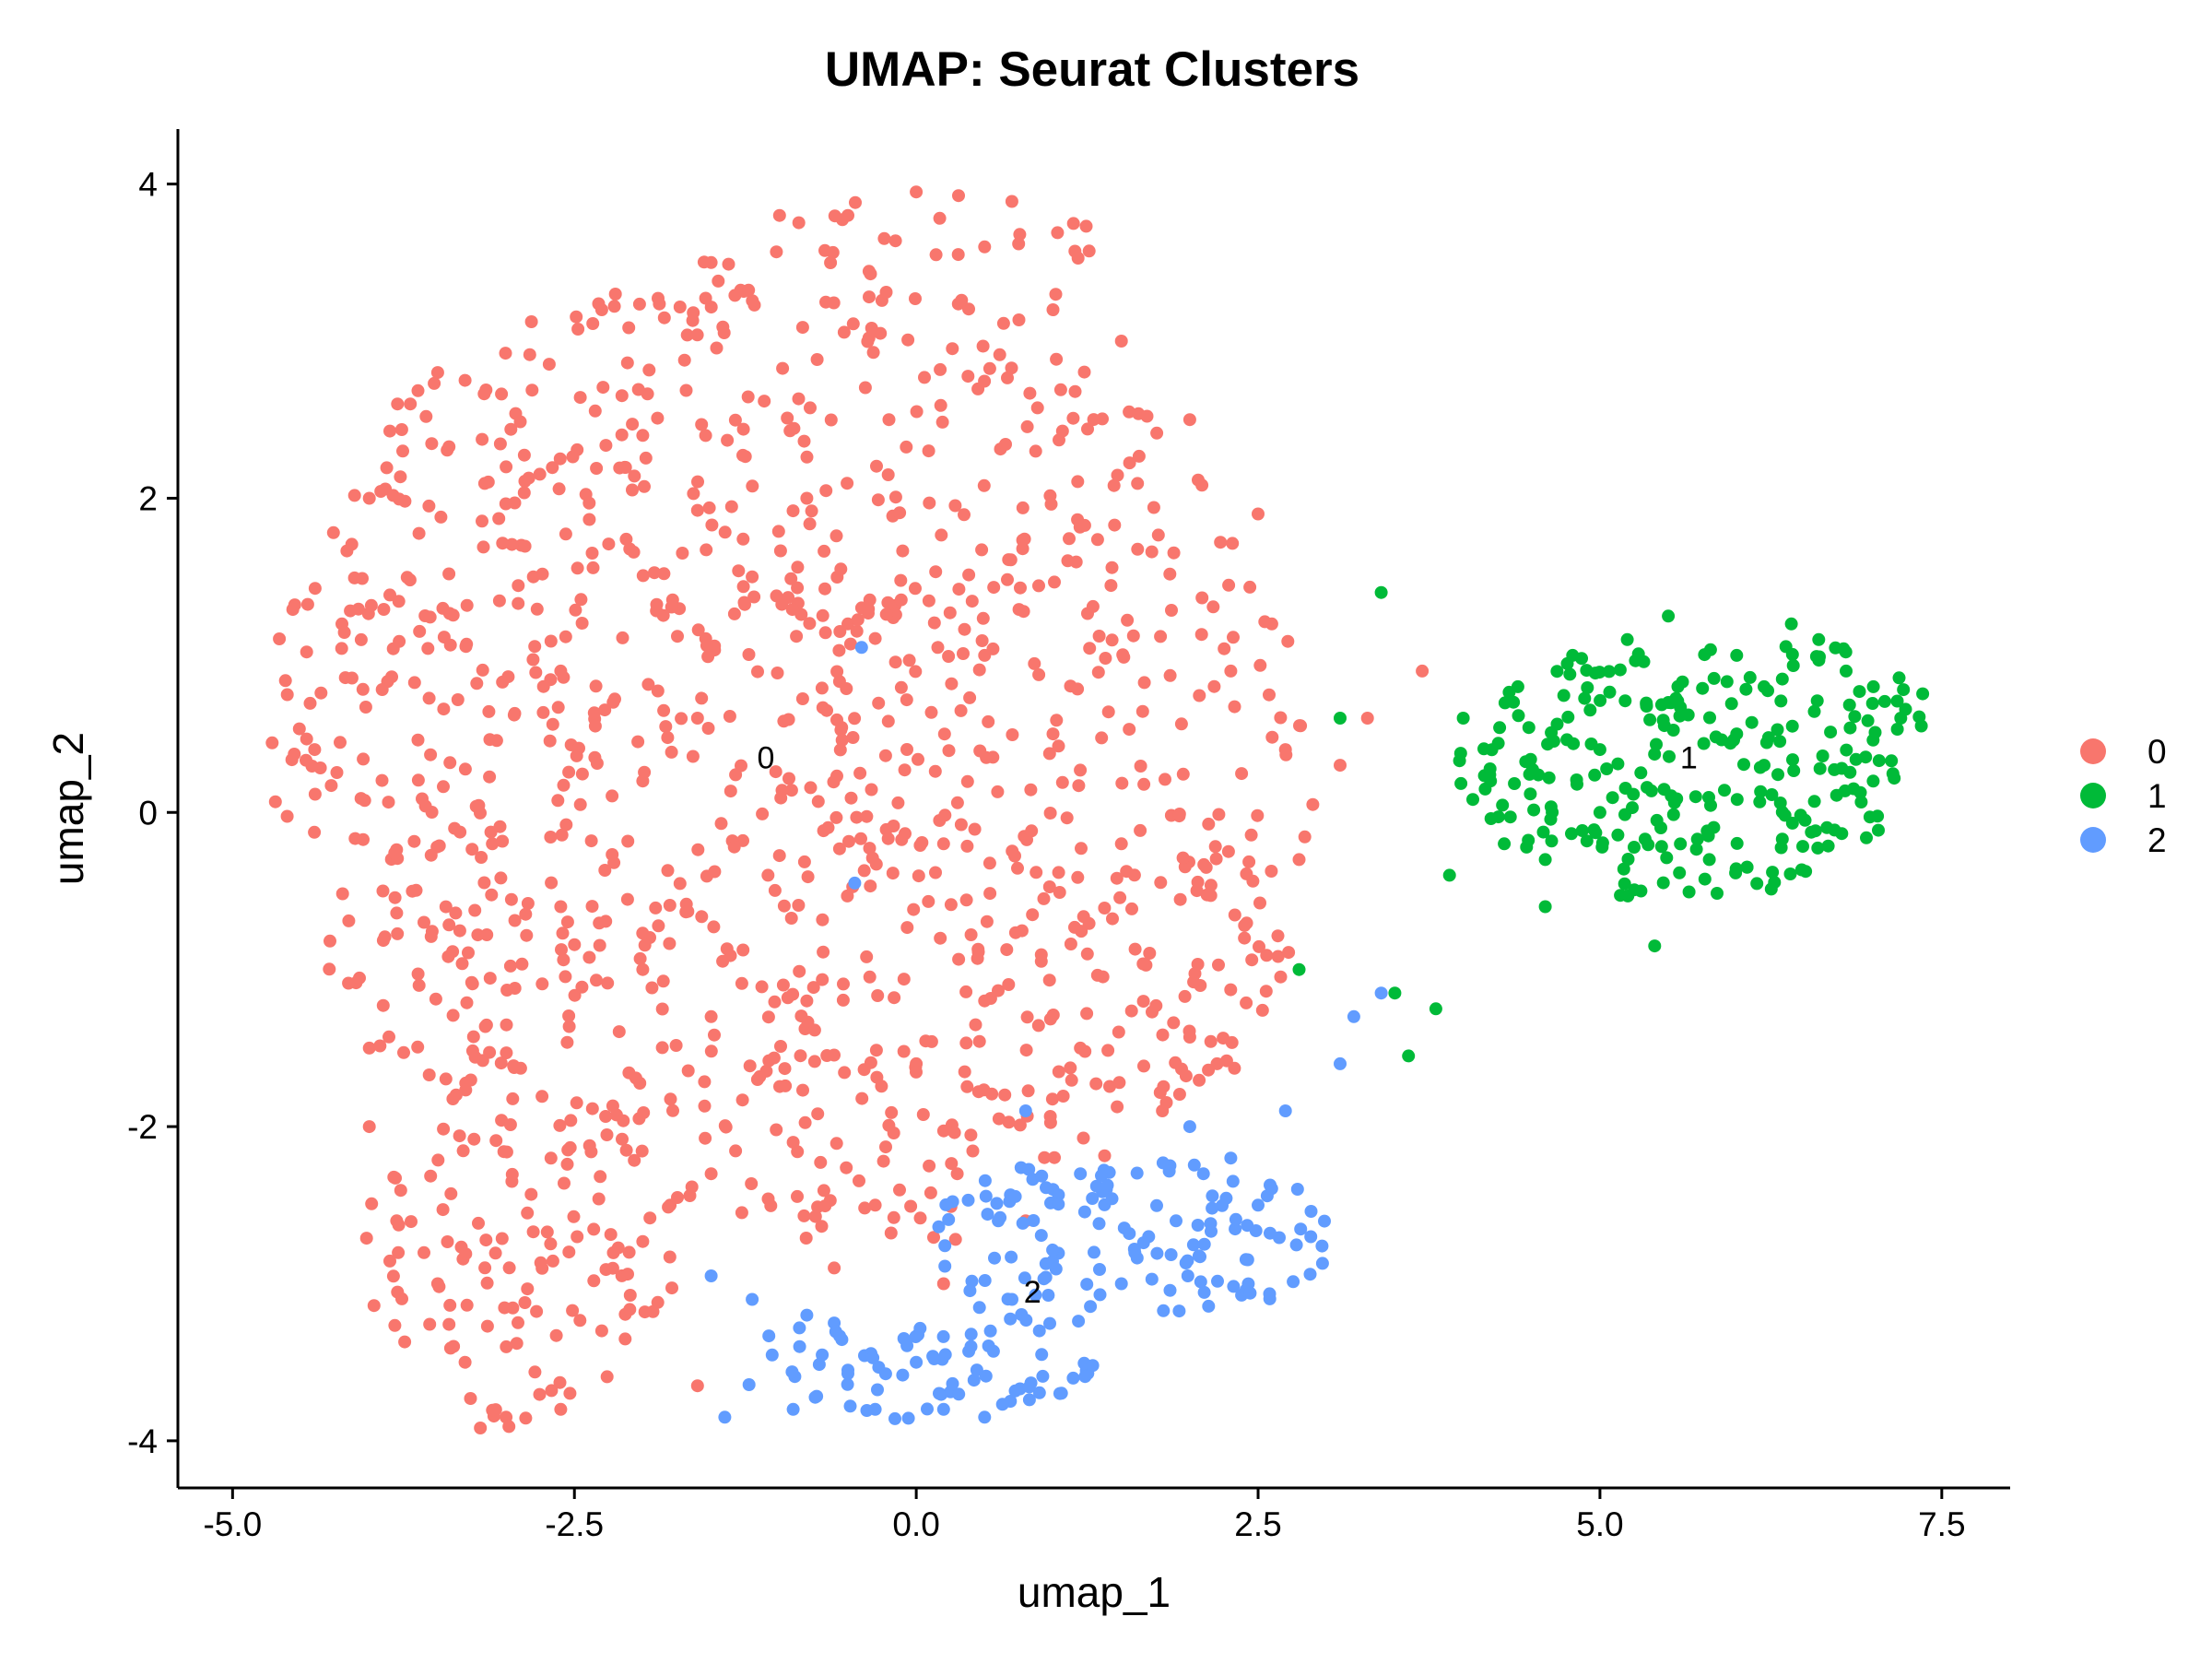  Describe the element at coordinates (232, 1524) in the screenshot. I see `x-tick-label: -5.0` at that location.